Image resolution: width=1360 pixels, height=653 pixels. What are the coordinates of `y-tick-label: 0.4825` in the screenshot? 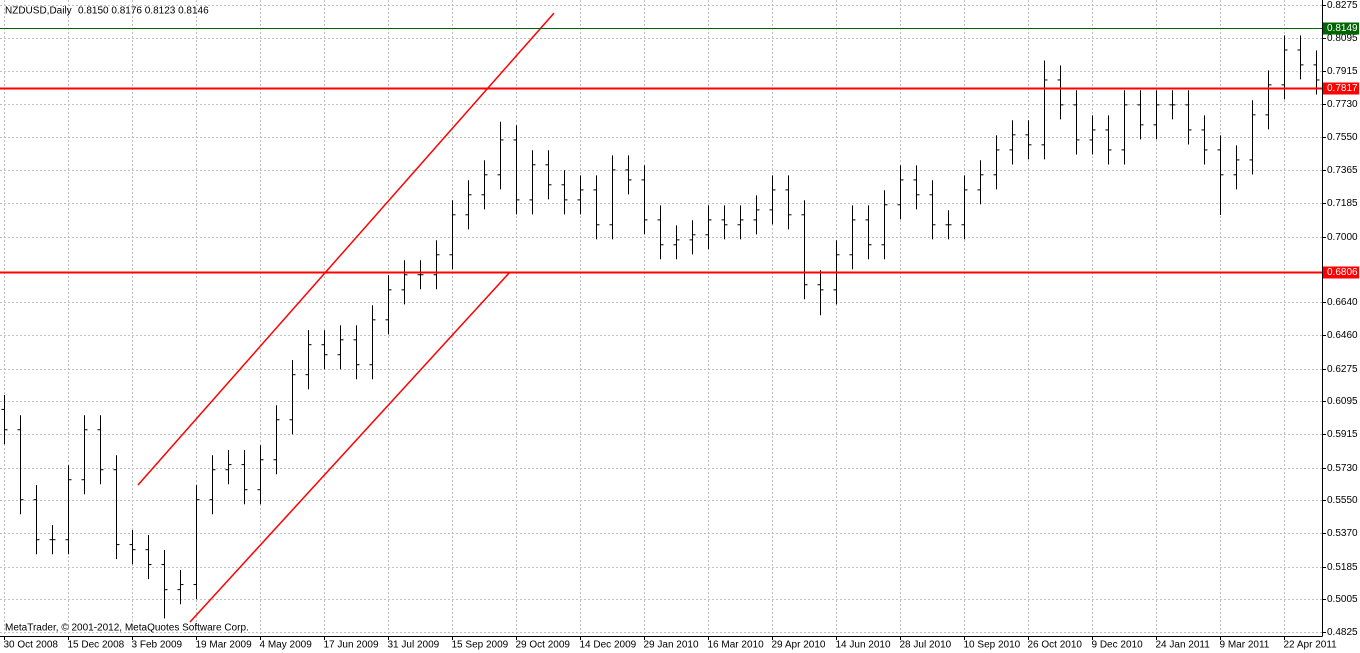 It's located at (1342, 632).